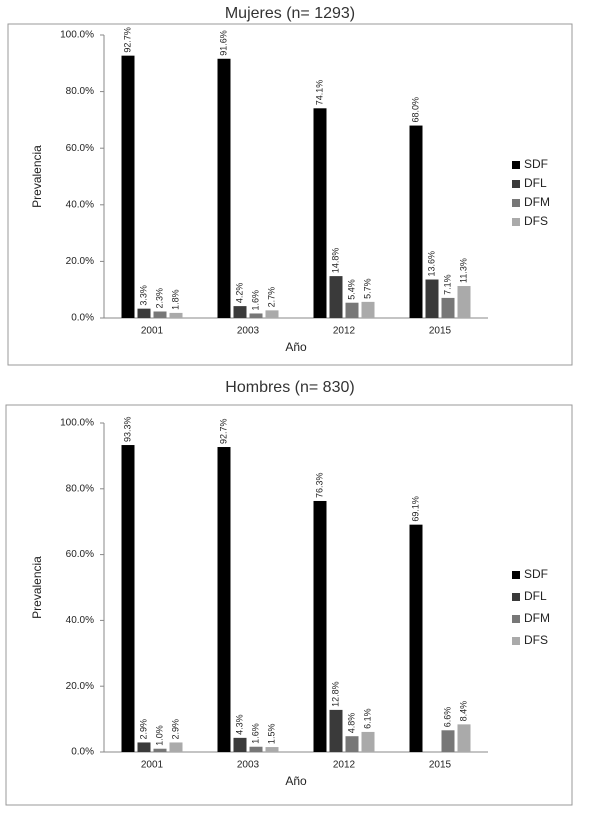  Describe the element at coordinates (367, 718) in the screenshot. I see `value-label: 6.1%` at that location.